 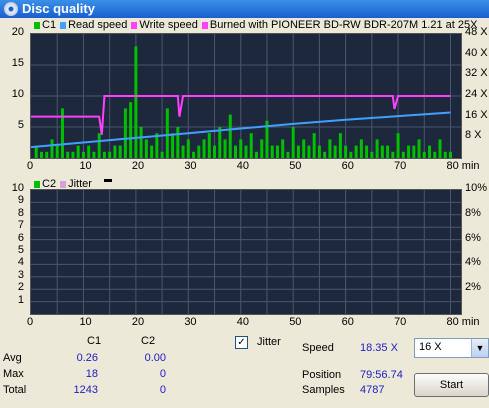 I want to click on bottom_chart-y-tick: 5, so click(x=20, y=250).